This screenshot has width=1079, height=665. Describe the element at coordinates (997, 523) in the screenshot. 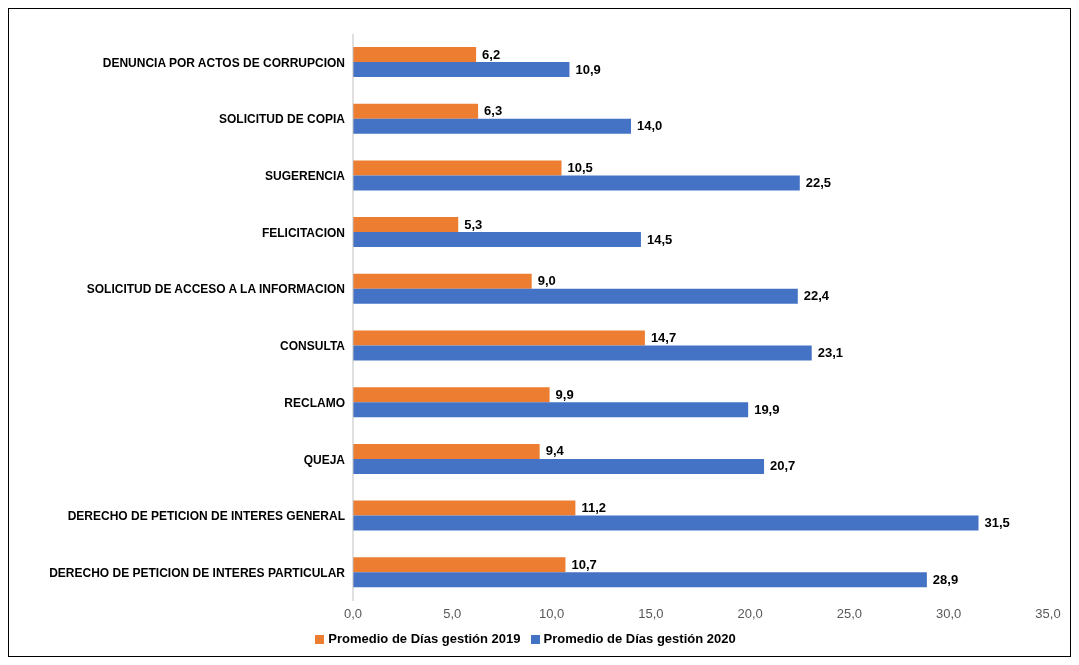

I see `data-label: 31,5` at that location.